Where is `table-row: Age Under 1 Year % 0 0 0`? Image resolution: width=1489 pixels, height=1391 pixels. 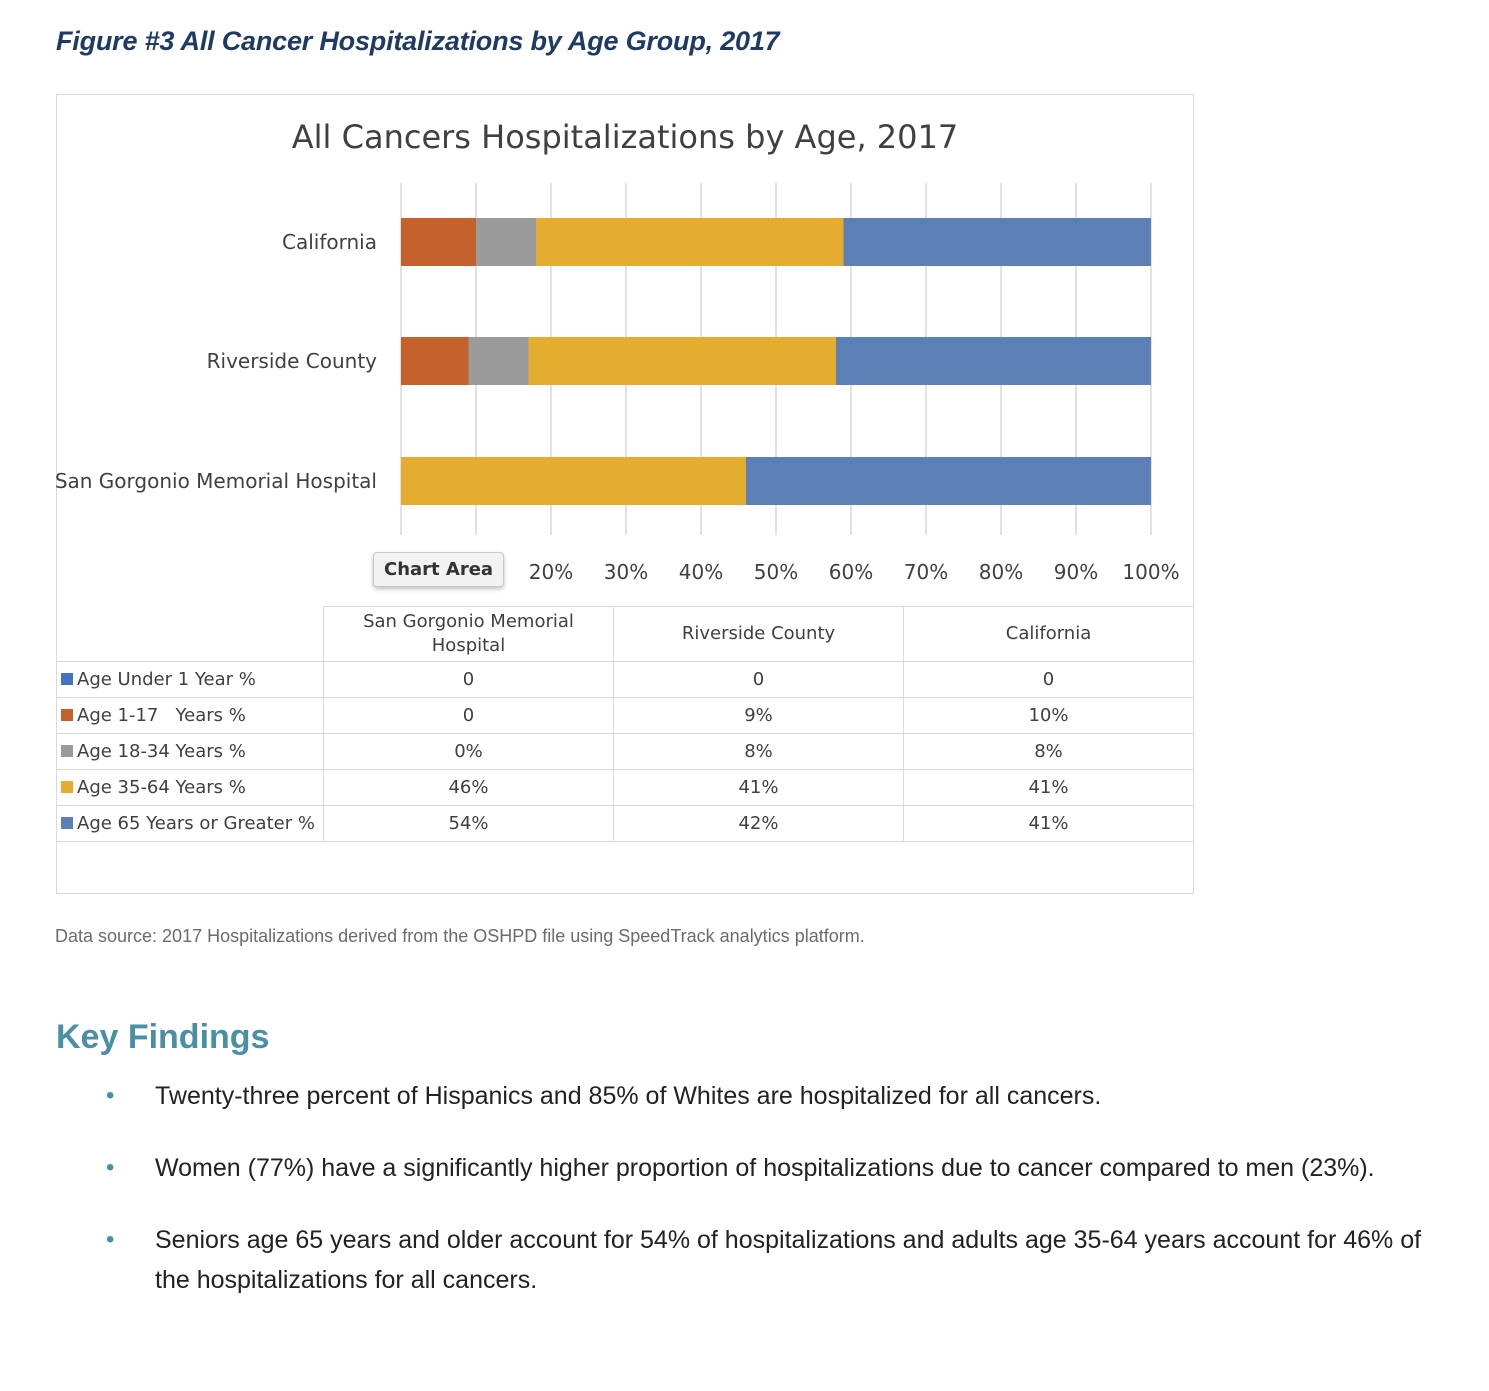 table-row: Age Under 1 Year % 0 0 0 is located at coordinates (625, 679).